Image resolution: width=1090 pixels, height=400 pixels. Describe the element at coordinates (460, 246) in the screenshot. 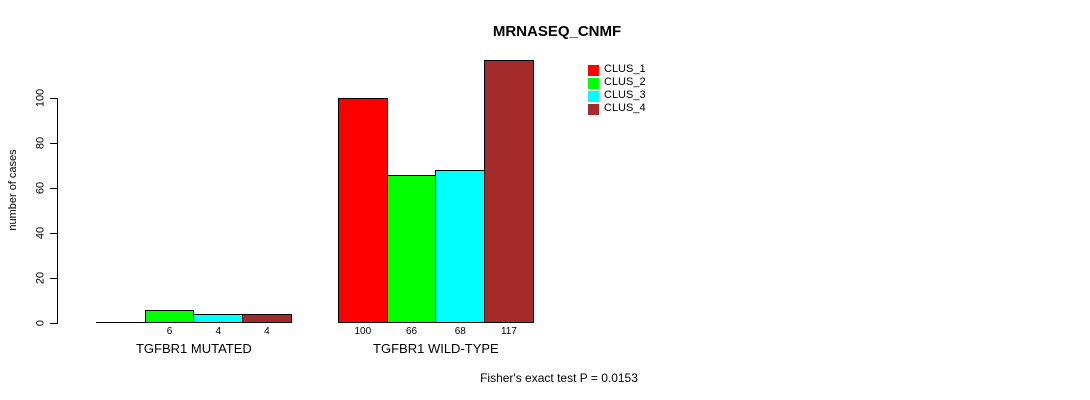

I see `bar-clus-3-tgfbr1-wild-type` at that location.